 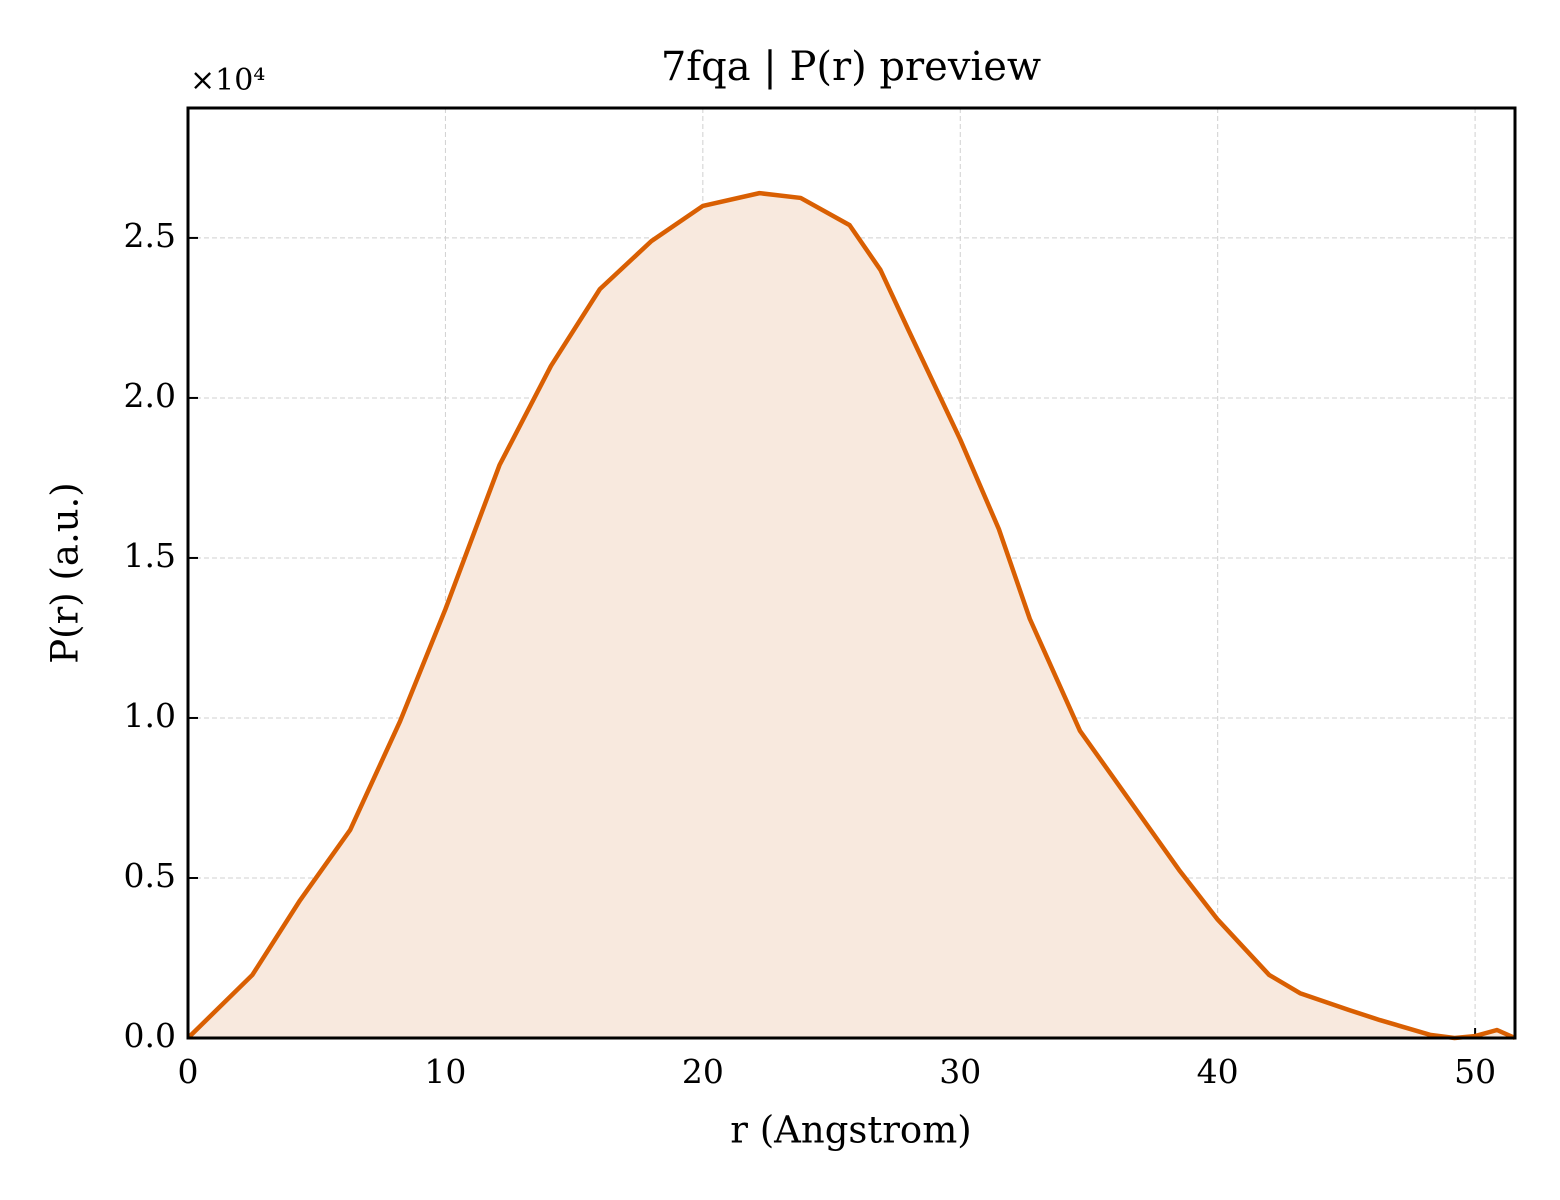 What do you see at coordinates (960, 1071) in the screenshot?
I see `x-tick-label: 30` at bounding box center [960, 1071].